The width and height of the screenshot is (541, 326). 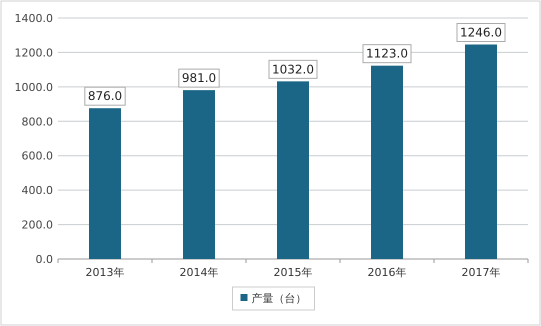 I want to click on ytick: 200.0, so click(x=37, y=225).